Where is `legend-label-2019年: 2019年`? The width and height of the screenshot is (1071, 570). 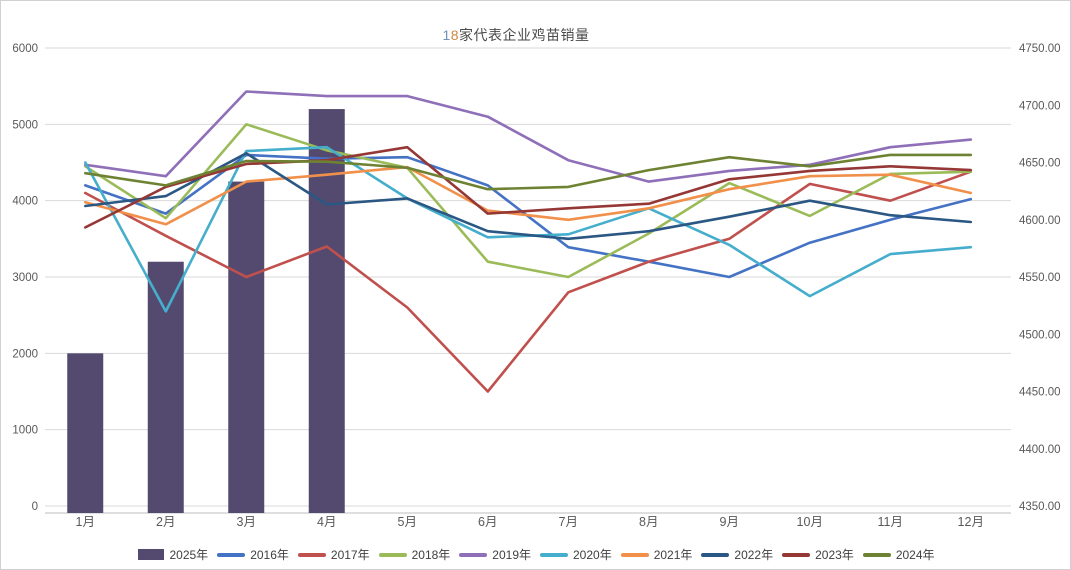 legend-label-2019年: 2019年 is located at coordinates (511, 555).